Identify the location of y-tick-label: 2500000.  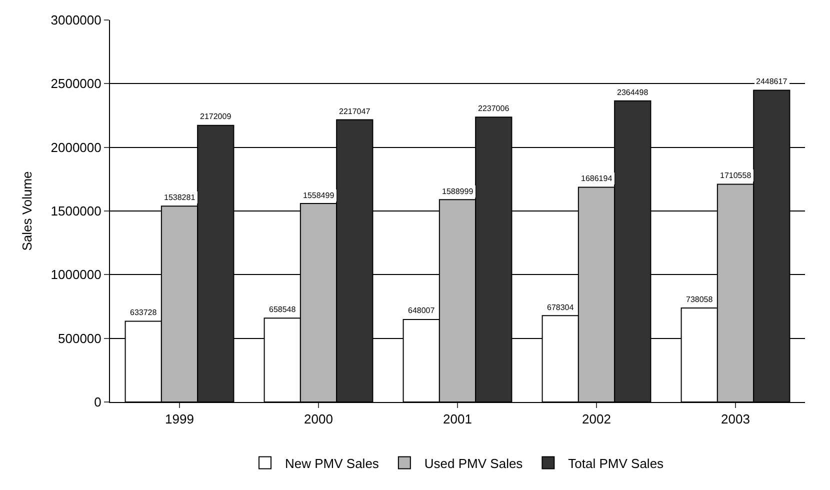
(76, 84).